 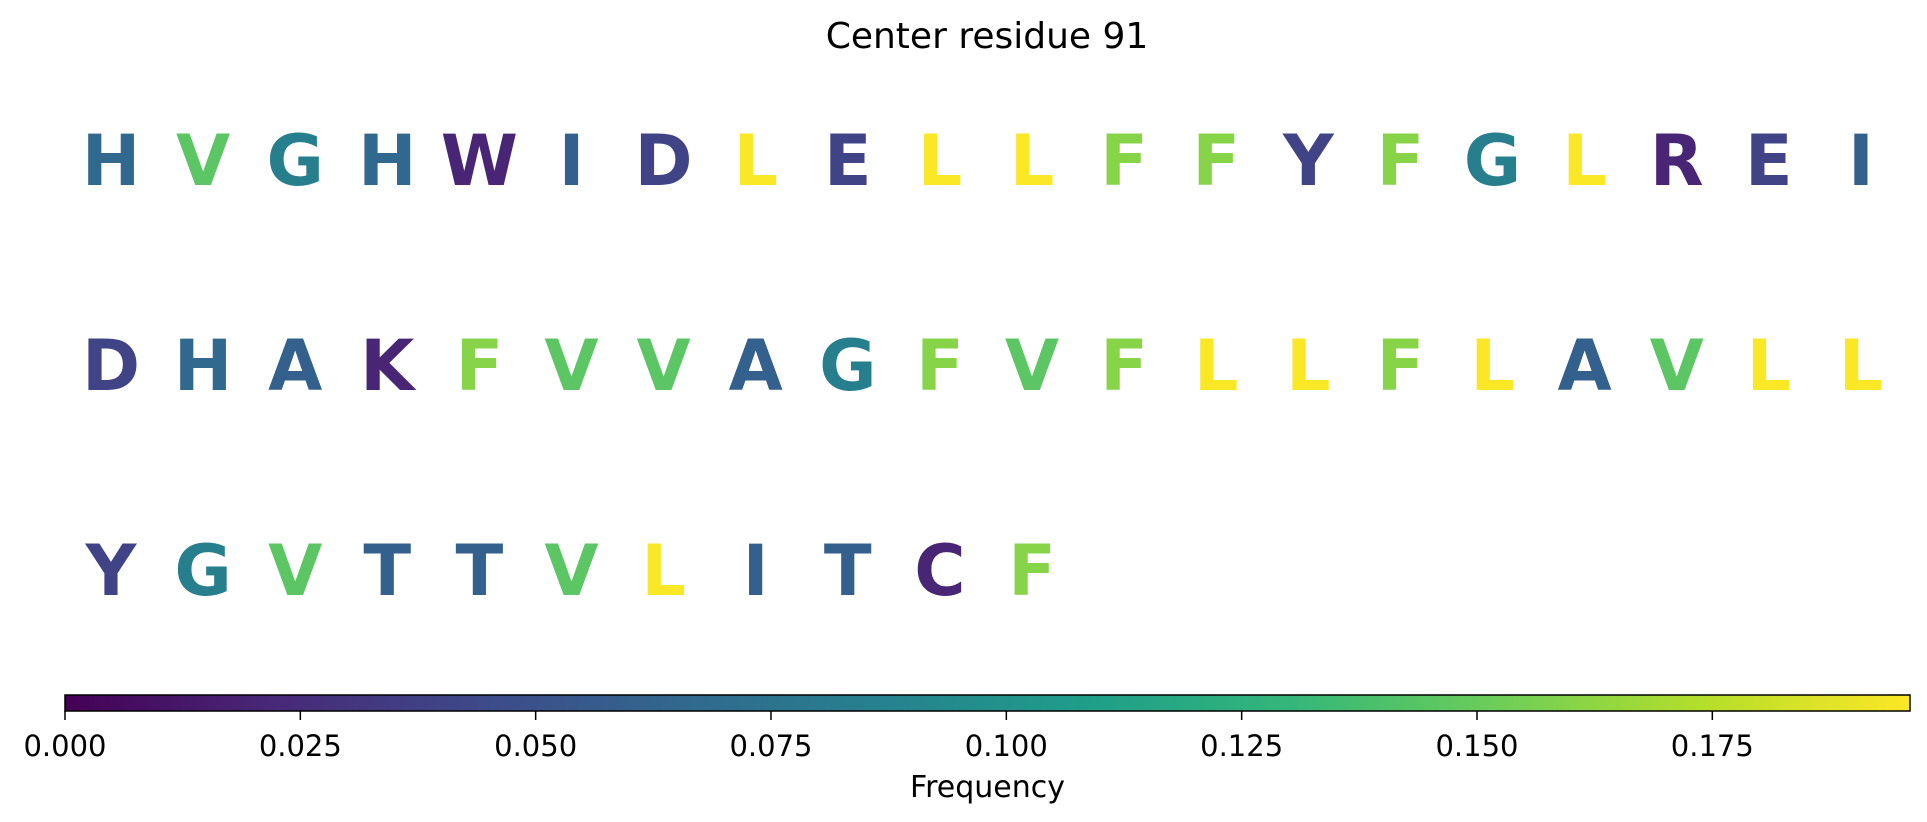 I want to click on residue-letter: W, so click(x=479, y=161).